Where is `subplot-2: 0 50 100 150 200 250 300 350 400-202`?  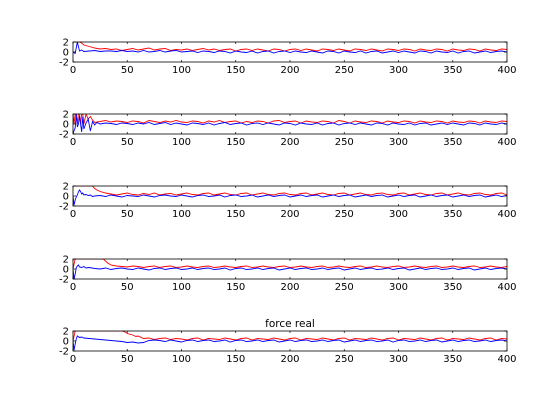
subplot-2: 0 50 100 150 200 250 300 350 400-202 is located at coordinates (288, 129).